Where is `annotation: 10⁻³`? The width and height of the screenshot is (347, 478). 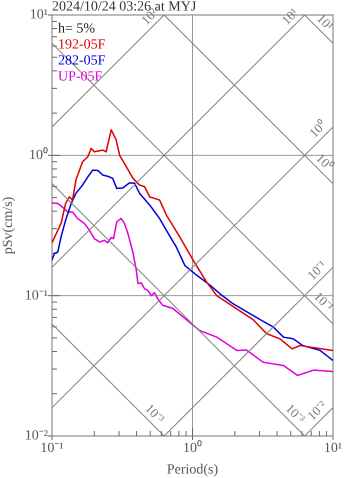 annotation: 10⁻³ is located at coordinates (155, 413).